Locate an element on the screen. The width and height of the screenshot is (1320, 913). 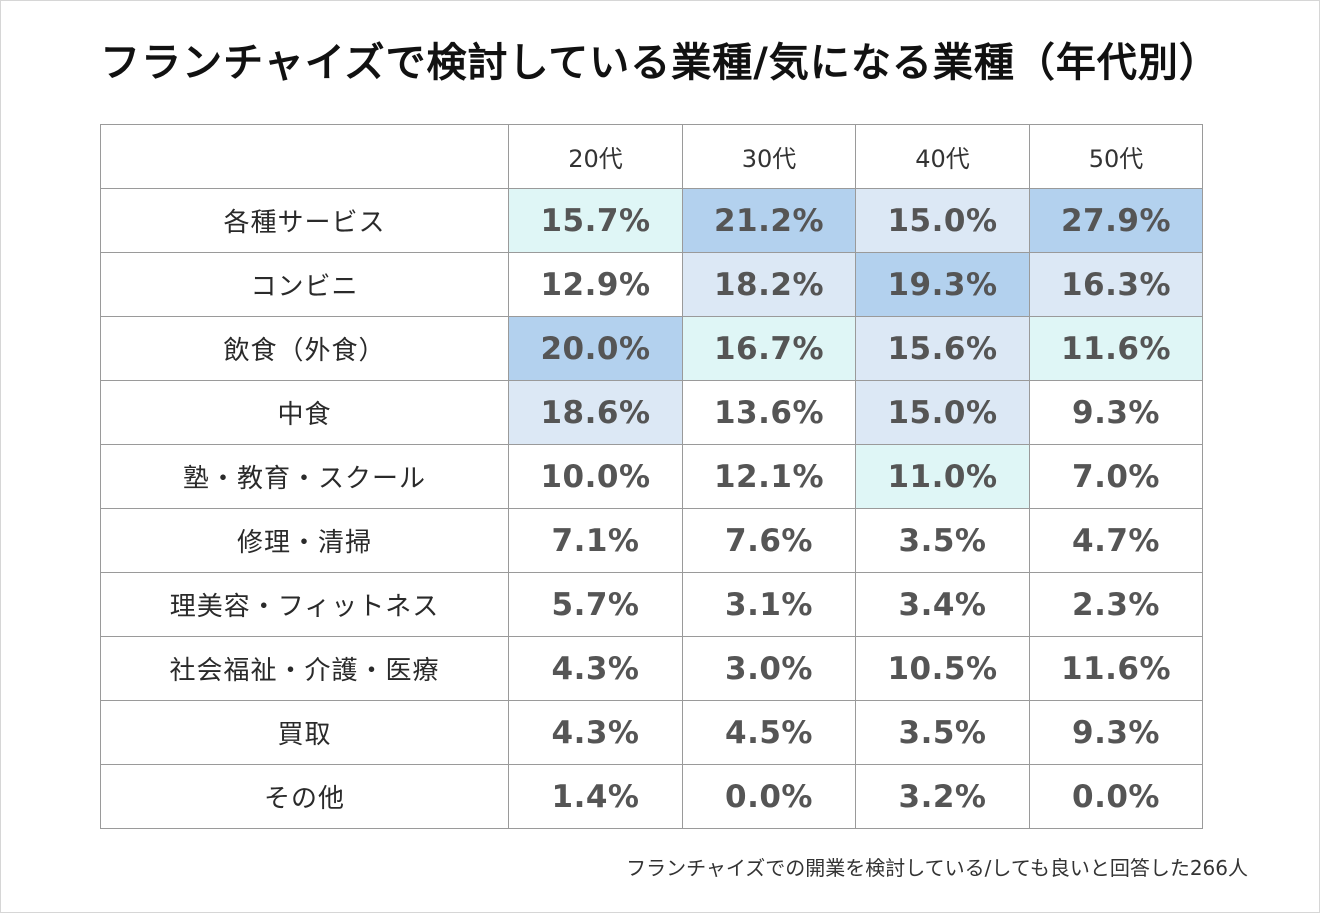
row-label: 各種サービス is located at coordinates (304, 220).